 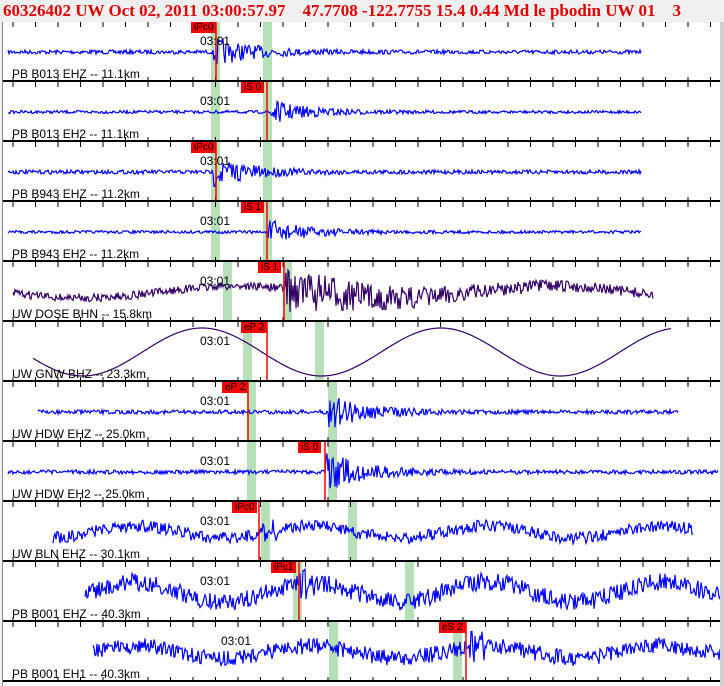 I want to click on channel-label: PB B943 EHZ -- 11.2km, so click(x=76, y=194).